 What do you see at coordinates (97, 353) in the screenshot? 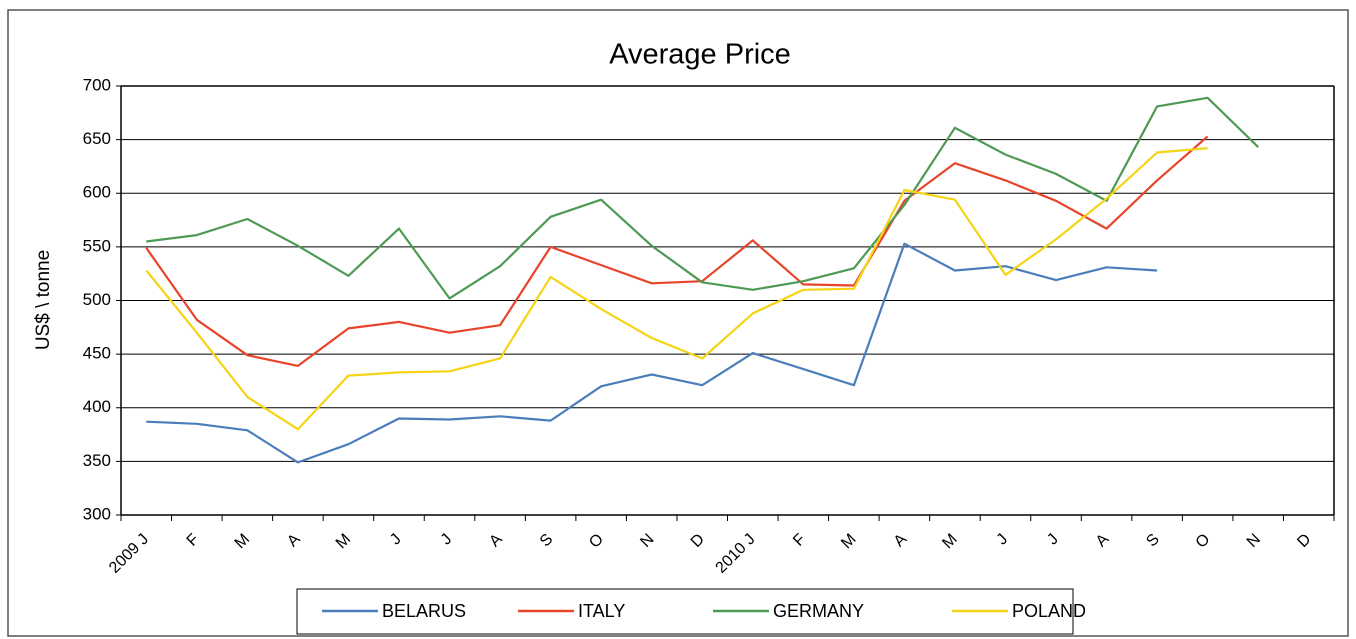
I see `y-tick-label: 450` at bounding box center [97, 353].